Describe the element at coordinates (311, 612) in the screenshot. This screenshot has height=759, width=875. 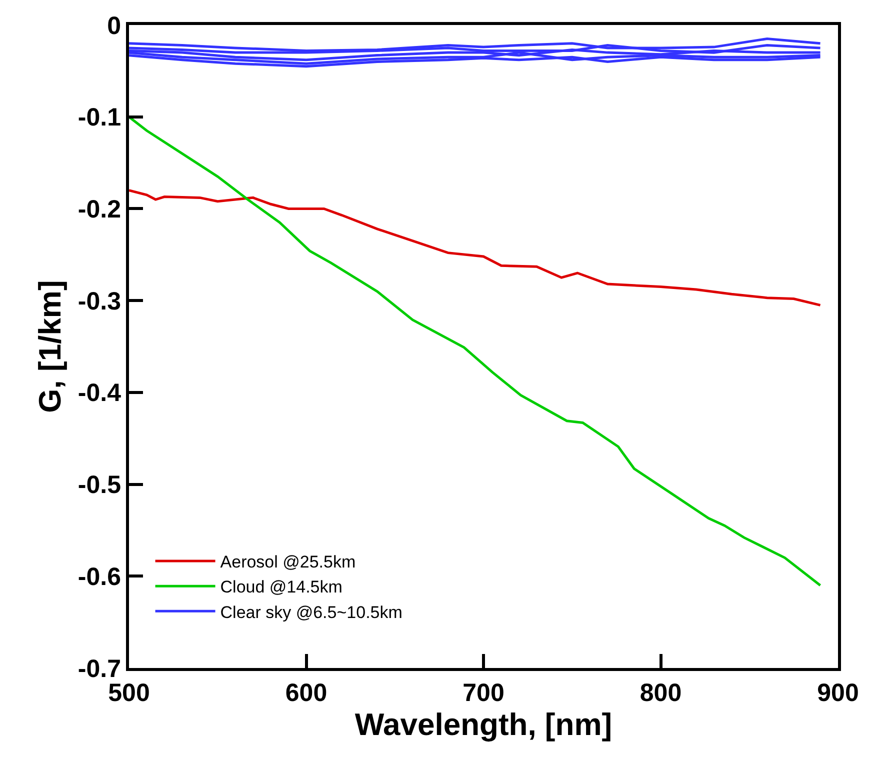
I see `legend-label: Clear sky @6.5~10.5km` at that location.